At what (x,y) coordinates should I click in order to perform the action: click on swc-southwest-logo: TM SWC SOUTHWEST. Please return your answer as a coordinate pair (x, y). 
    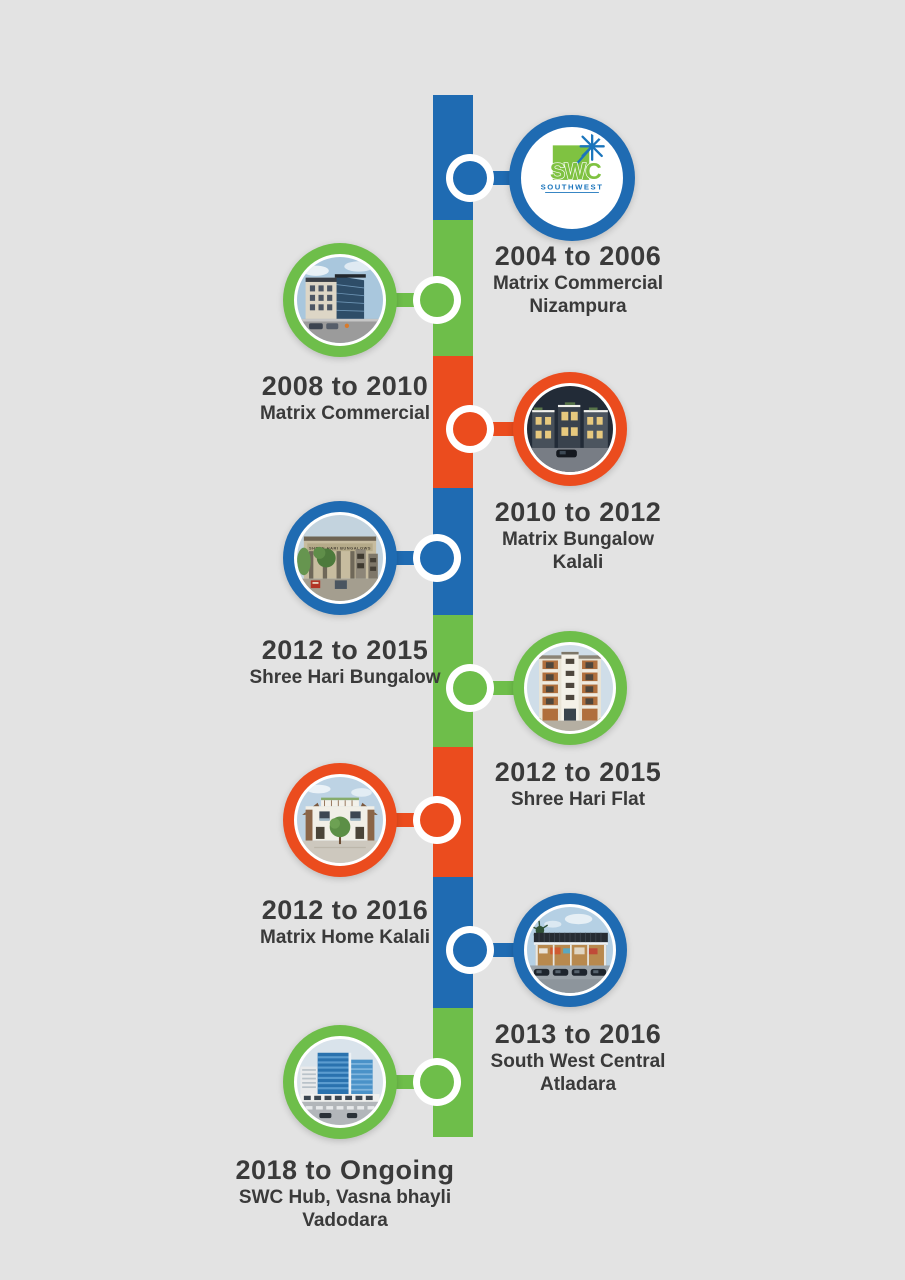
    Looking at the image, I should click on (572, 178).